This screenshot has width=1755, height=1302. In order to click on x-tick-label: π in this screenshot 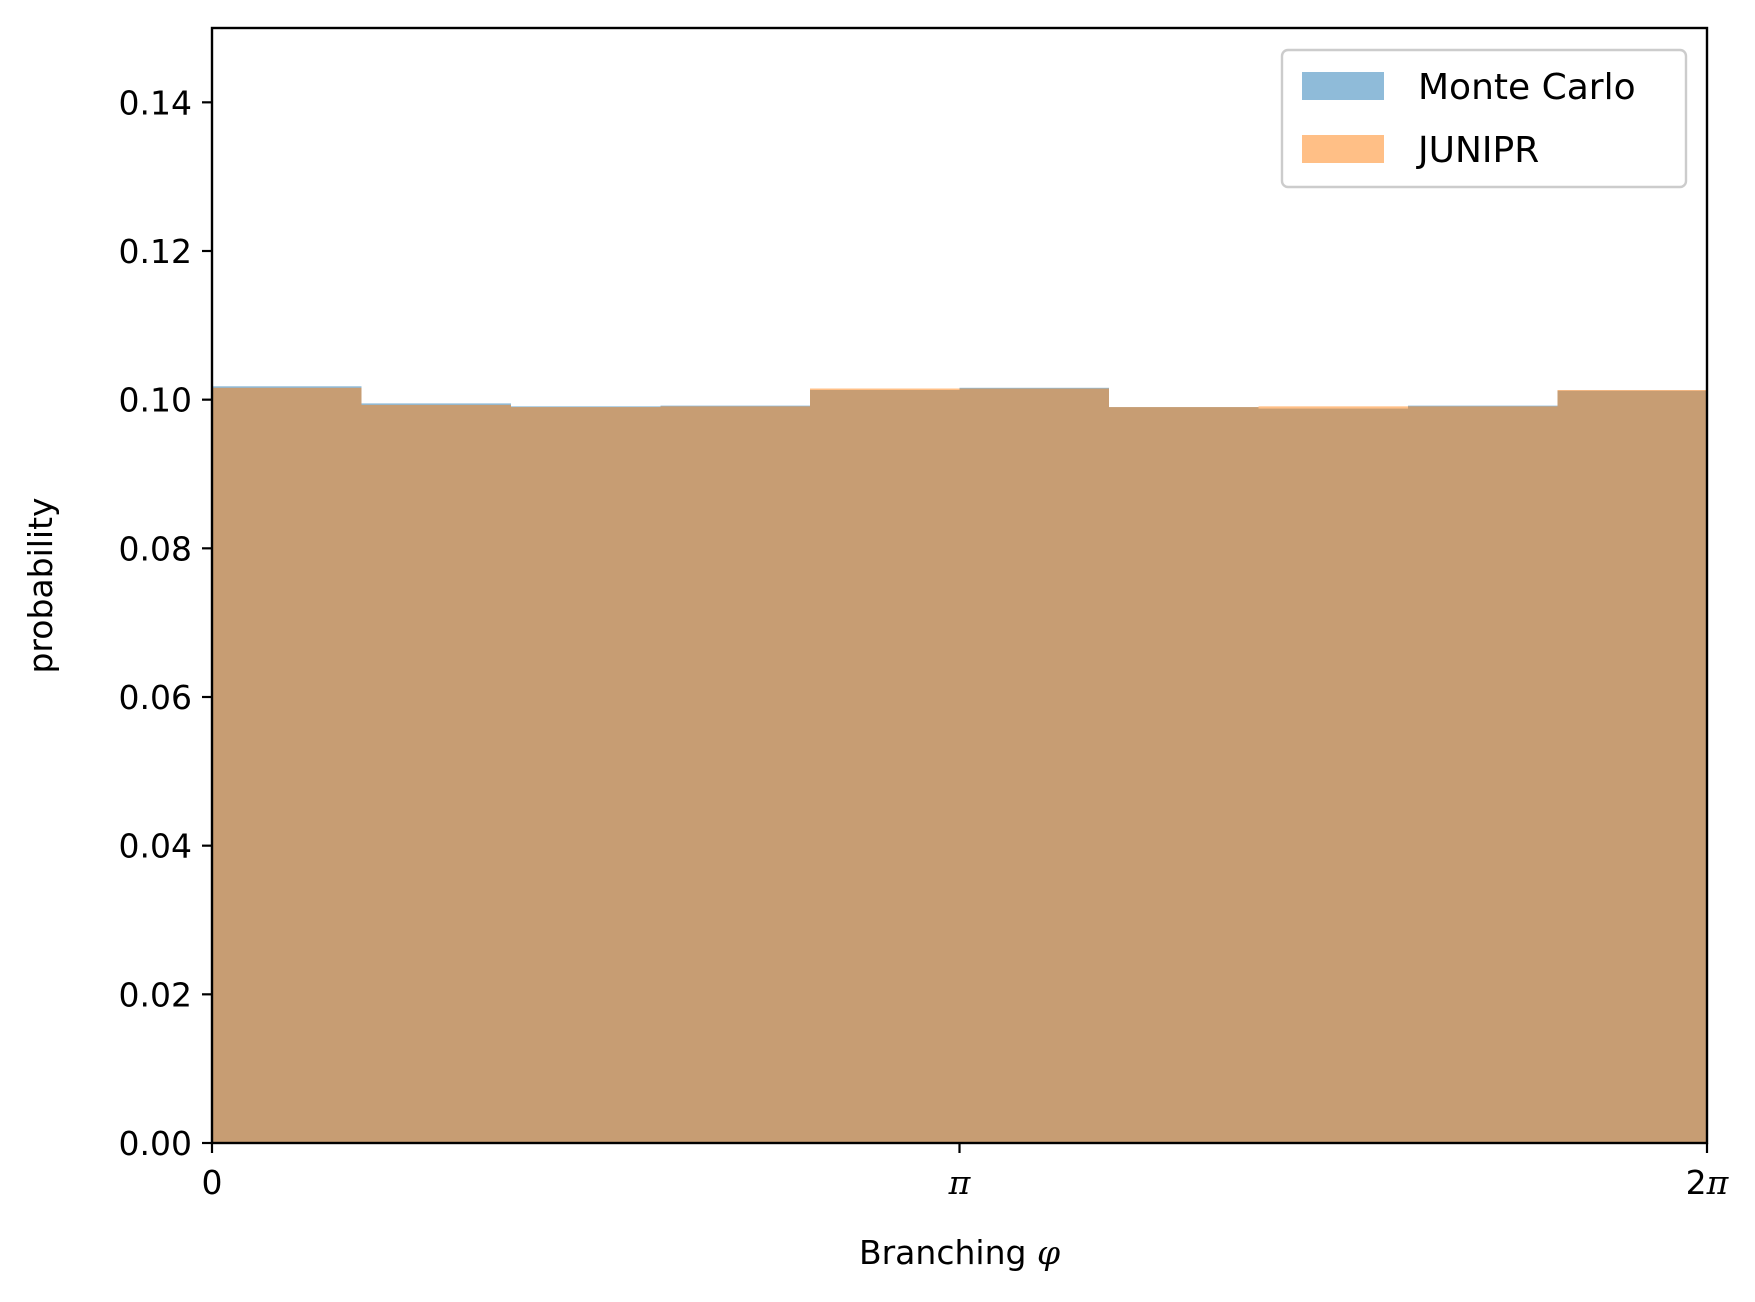, I will do `click(960, 1182)`.